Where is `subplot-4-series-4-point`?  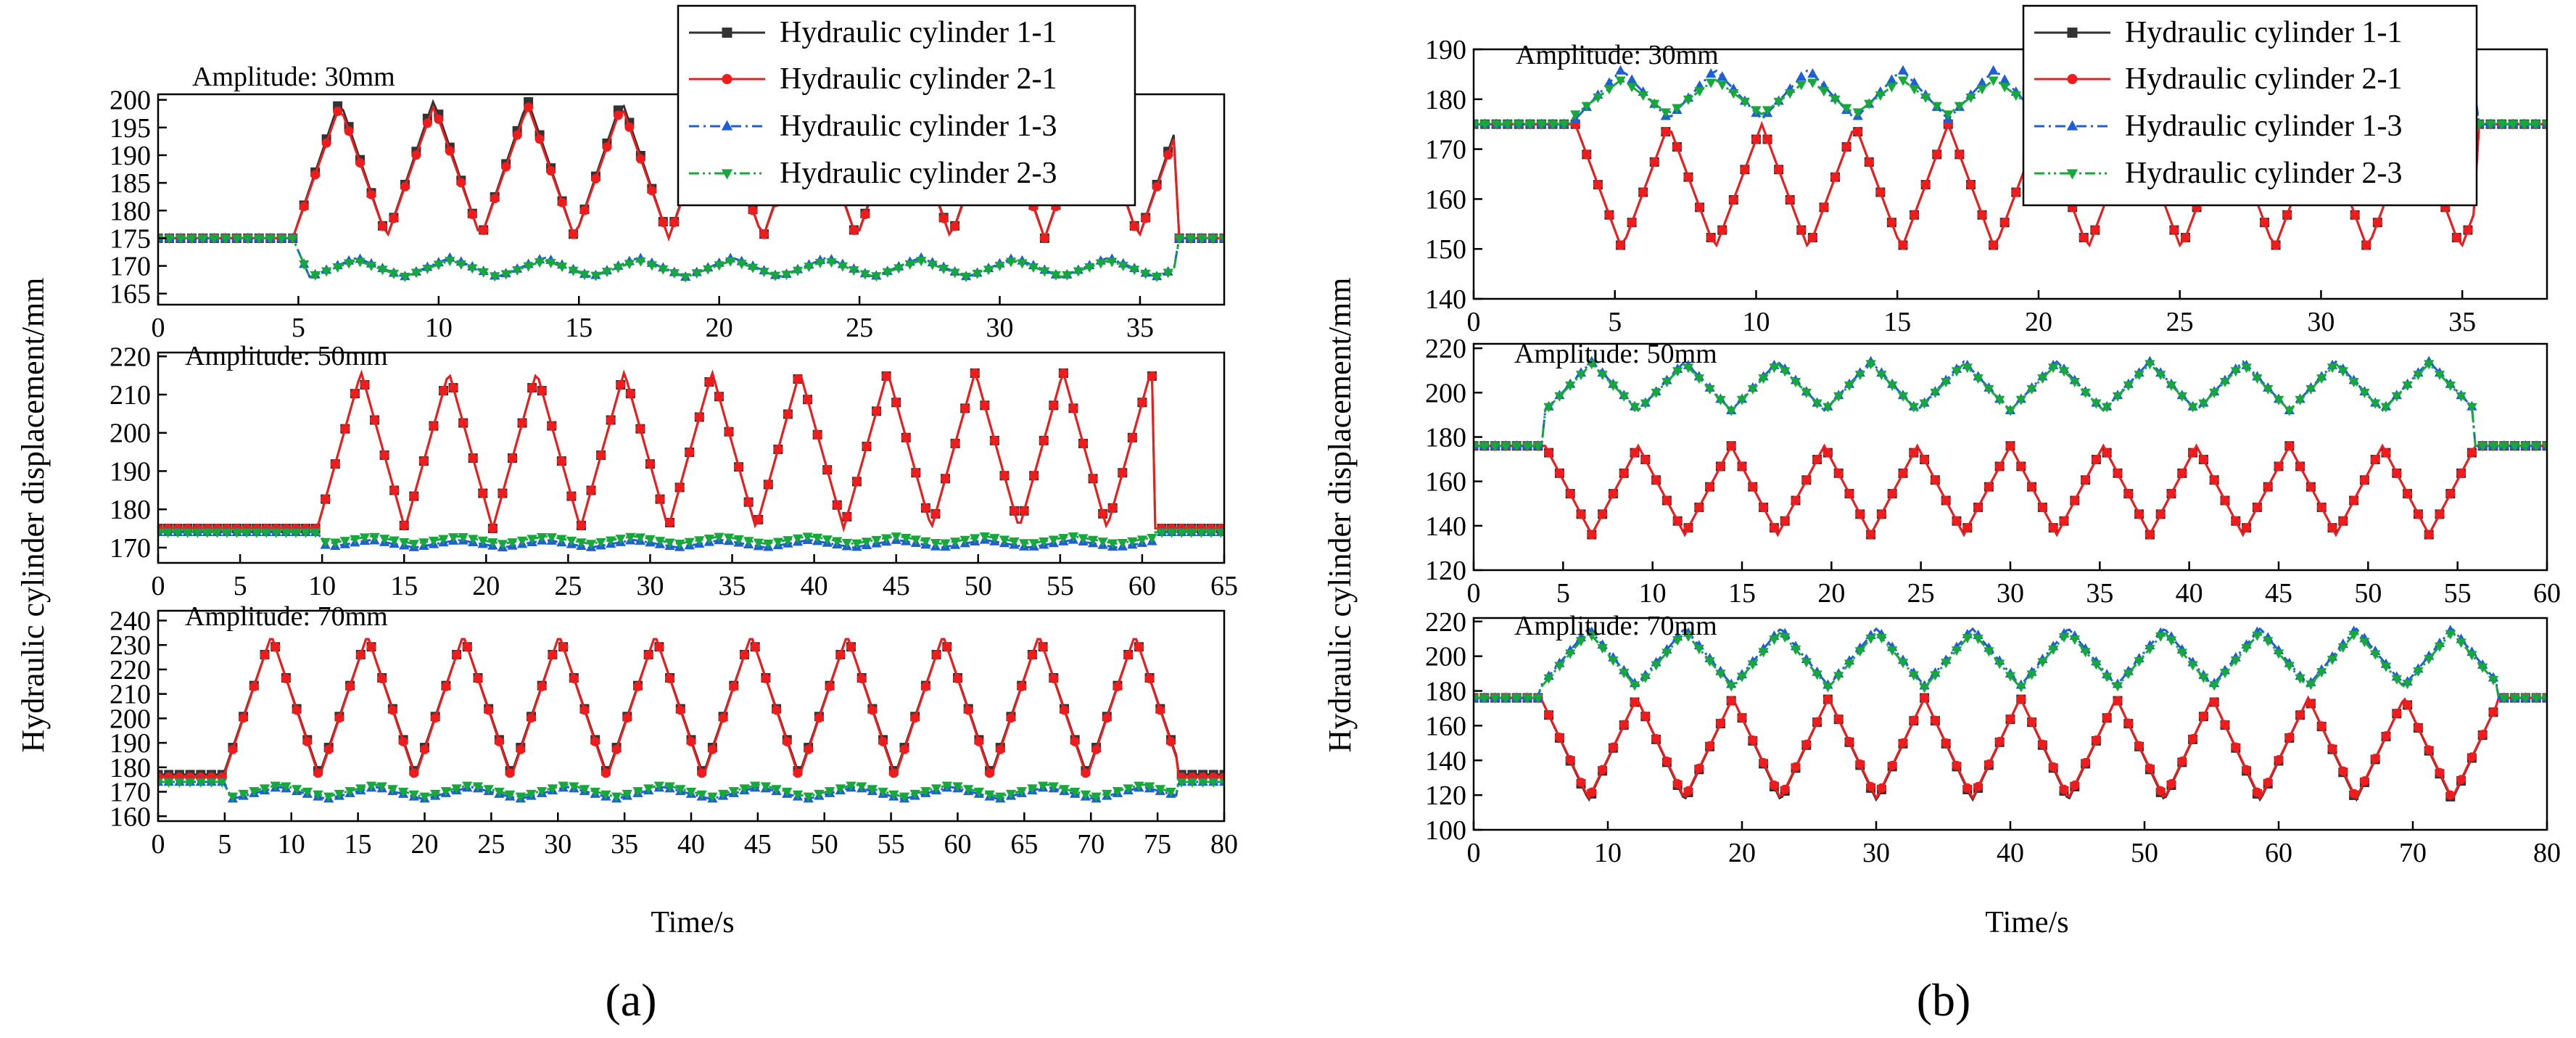 subplot-4-series-4-point is located at coordinates (1575, 115).